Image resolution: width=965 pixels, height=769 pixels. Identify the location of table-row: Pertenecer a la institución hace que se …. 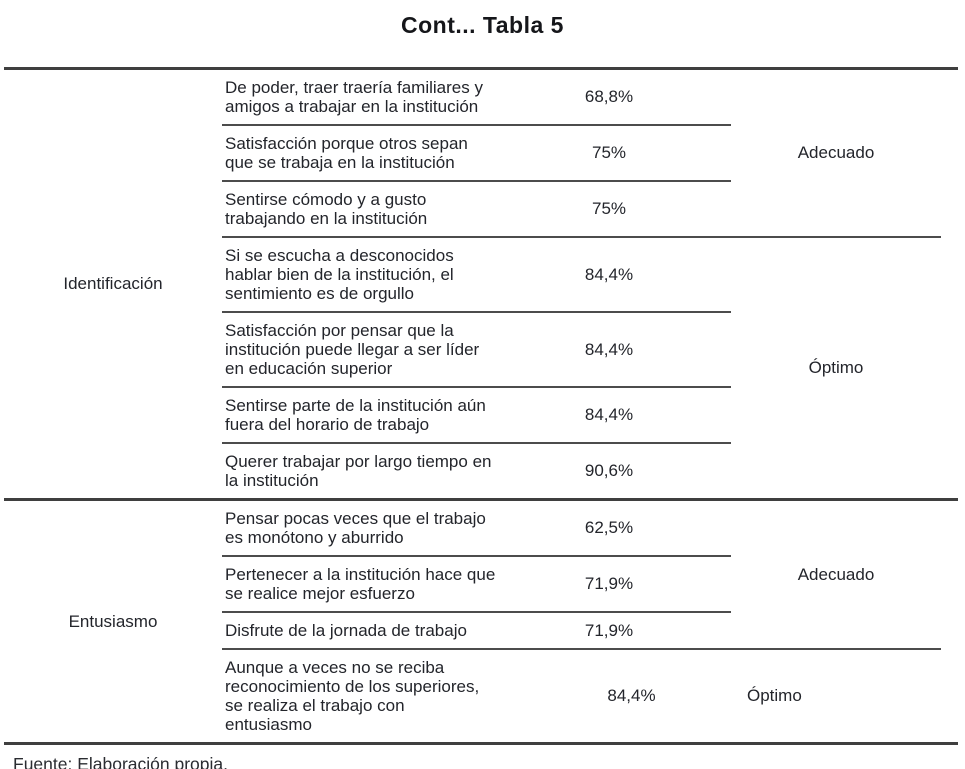
(476, 585).